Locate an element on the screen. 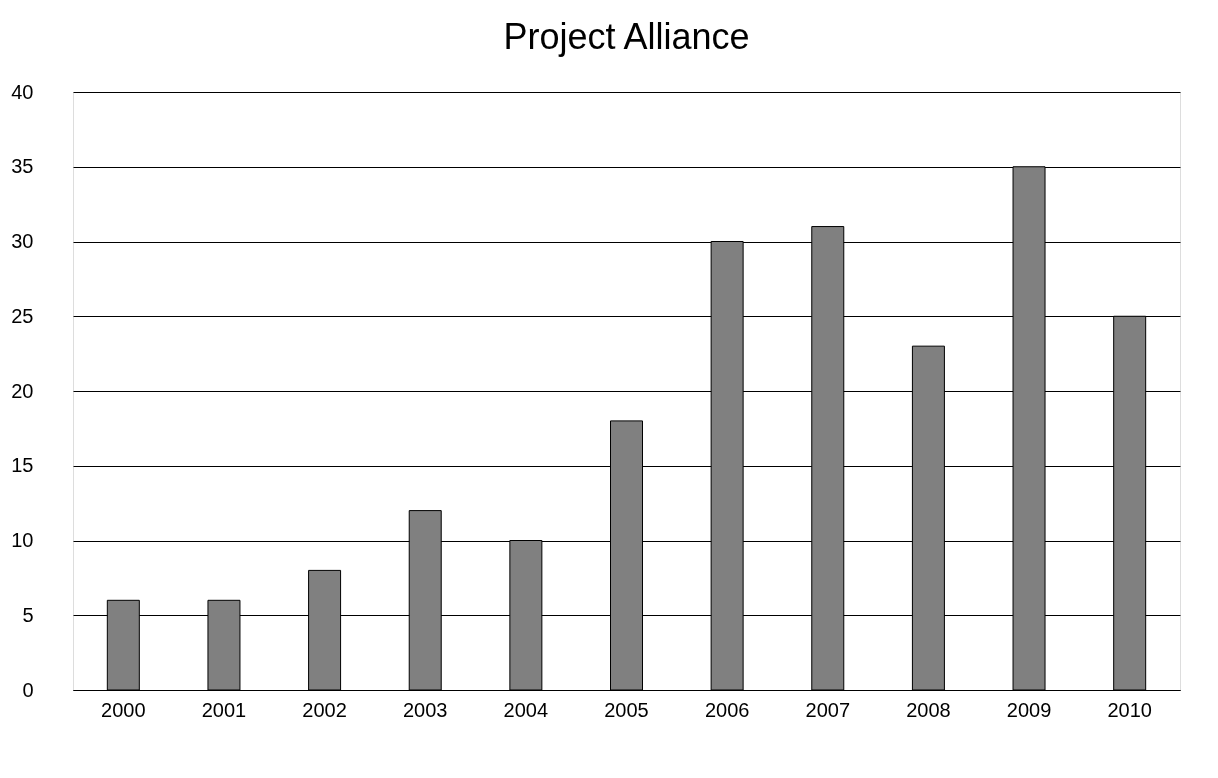 The image size is (1218, 778). y-tick-label: 20 is located at coordinates (22, 390).